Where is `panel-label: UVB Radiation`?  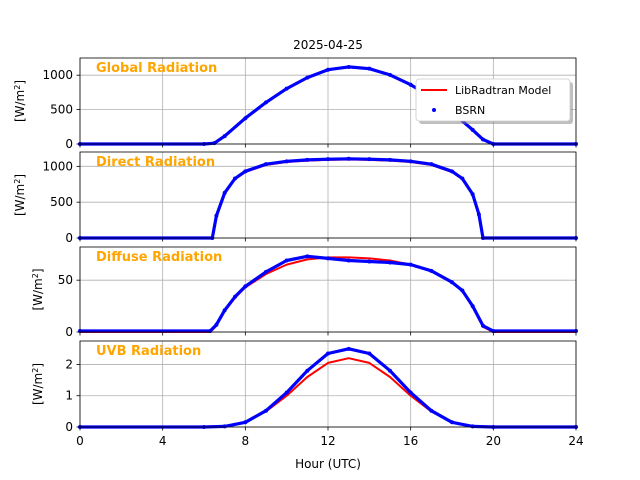 panel-label: UVB Radiation is located at coordinates (148, 351).